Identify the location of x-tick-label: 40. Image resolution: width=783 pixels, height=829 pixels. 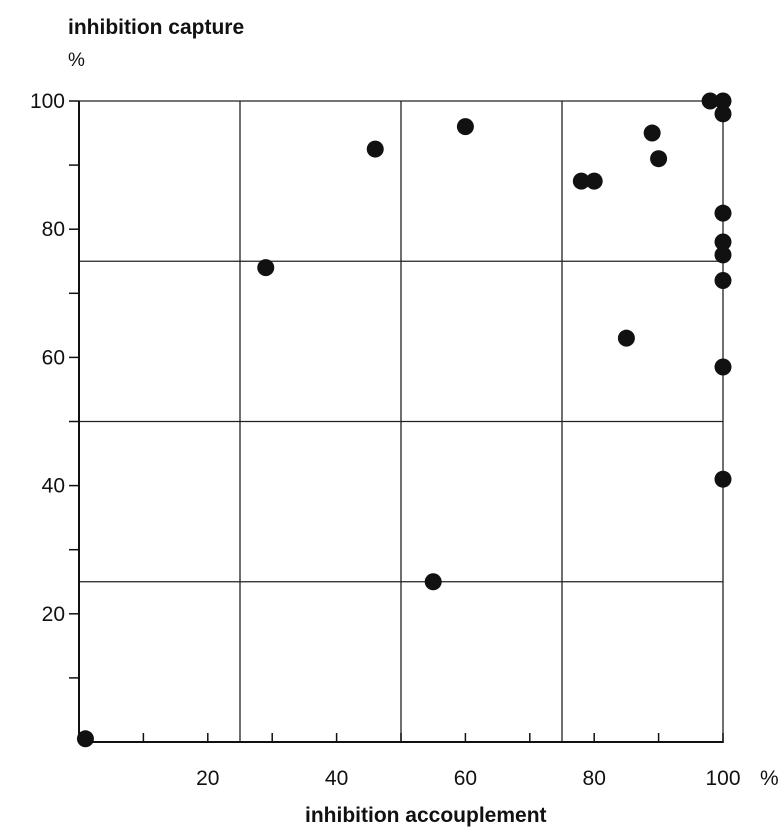
(336, 778).